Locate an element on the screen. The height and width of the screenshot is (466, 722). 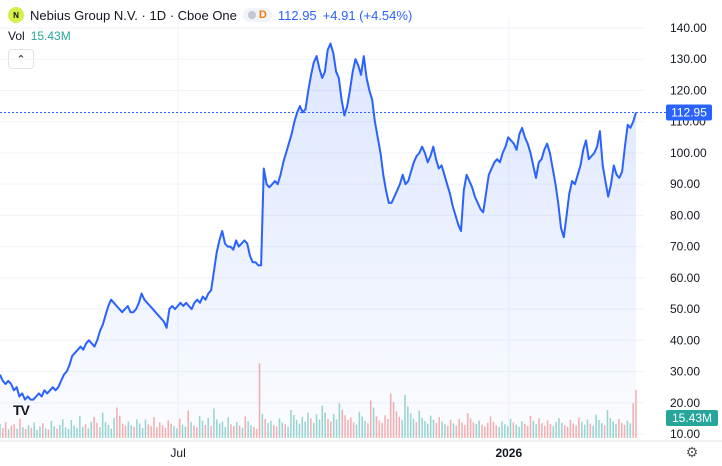
price-tick-label: 20.00 is located at coordinates (685, 403).